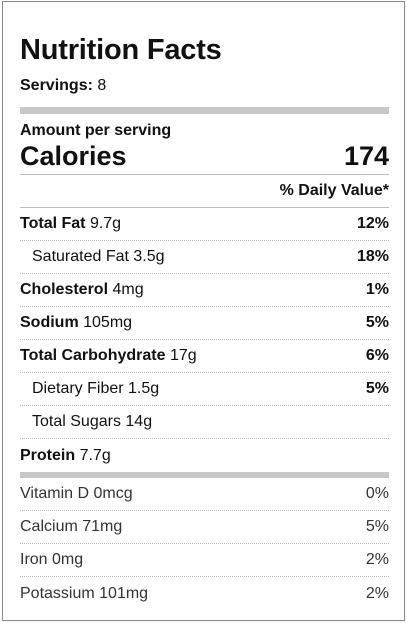  I want to click on nutrient-name-wrap: Dietary Fiber 1.5g, so click(89, 389).